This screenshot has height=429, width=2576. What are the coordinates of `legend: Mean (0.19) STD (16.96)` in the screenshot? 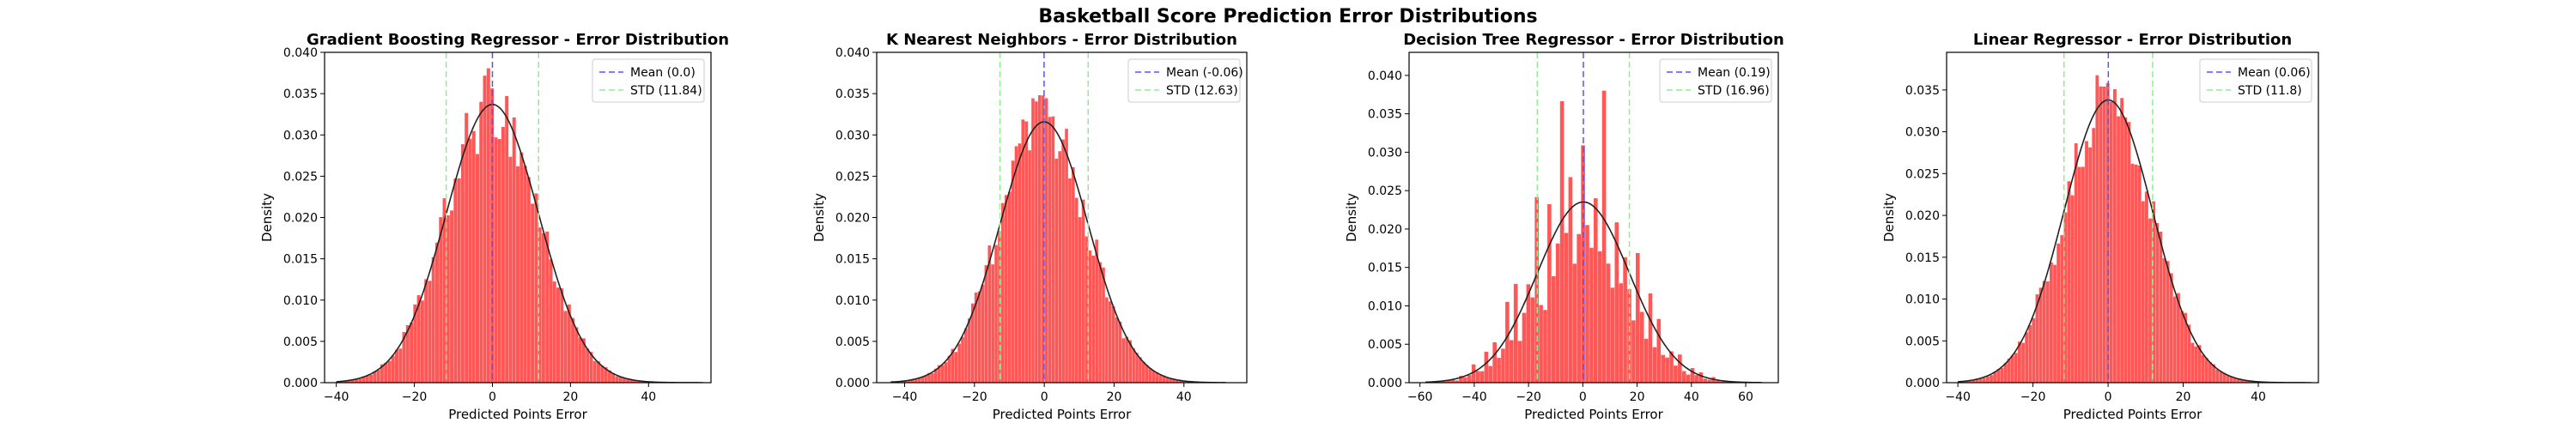 It's located at (1715, 80).